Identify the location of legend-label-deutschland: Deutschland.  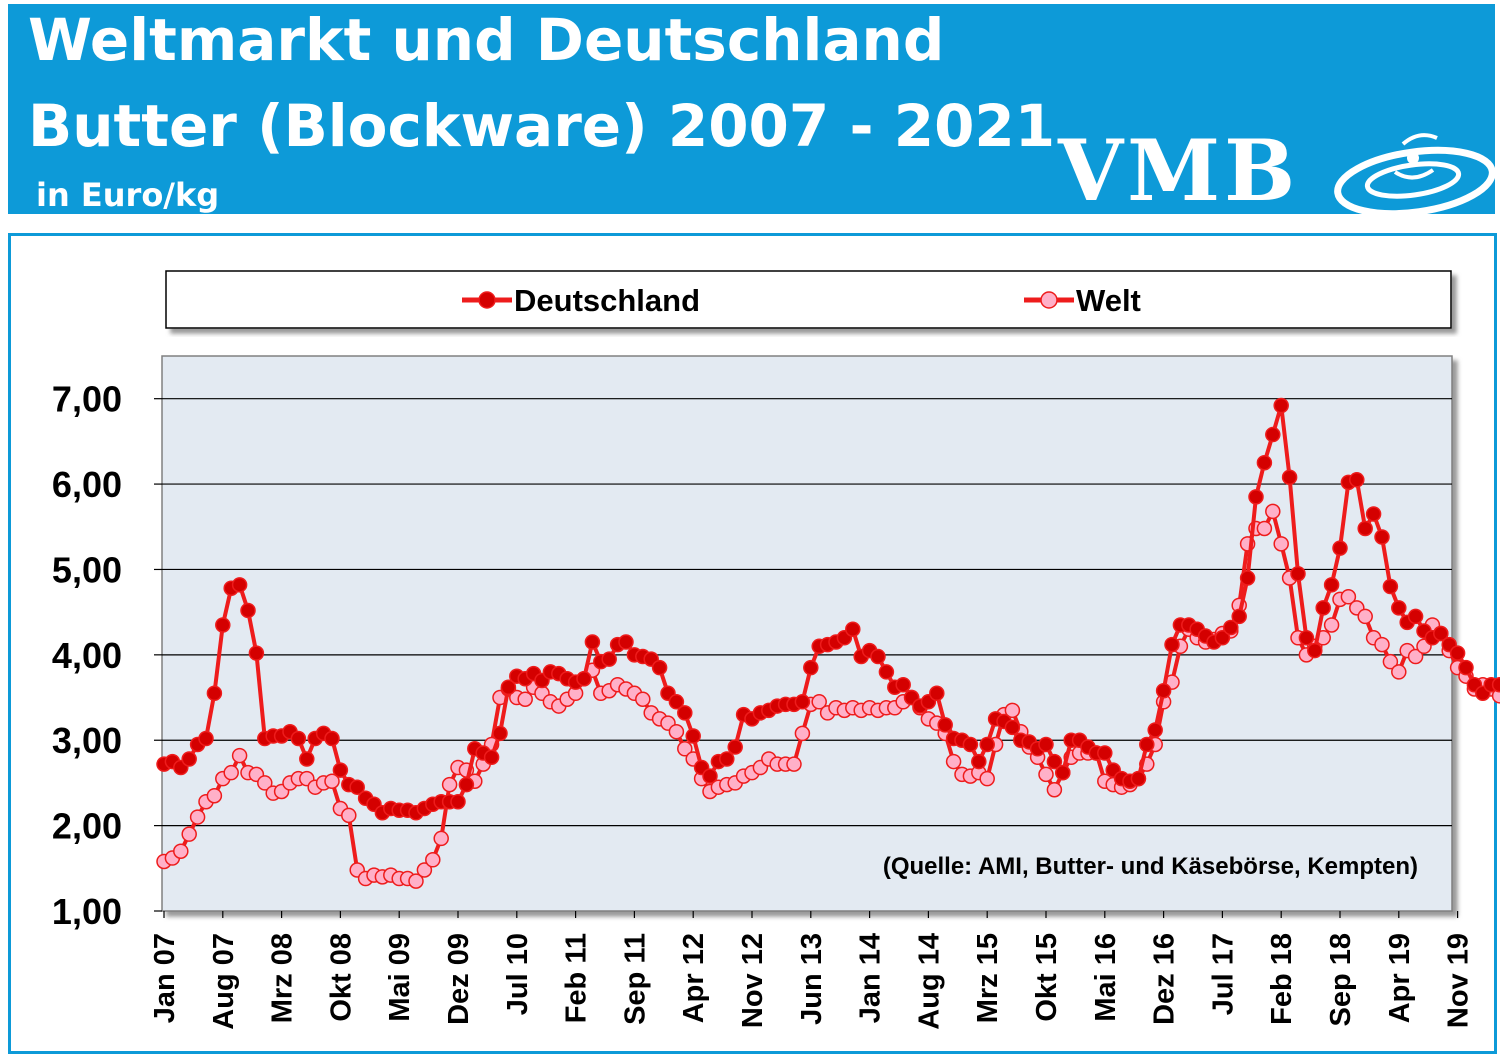
(607, 300).